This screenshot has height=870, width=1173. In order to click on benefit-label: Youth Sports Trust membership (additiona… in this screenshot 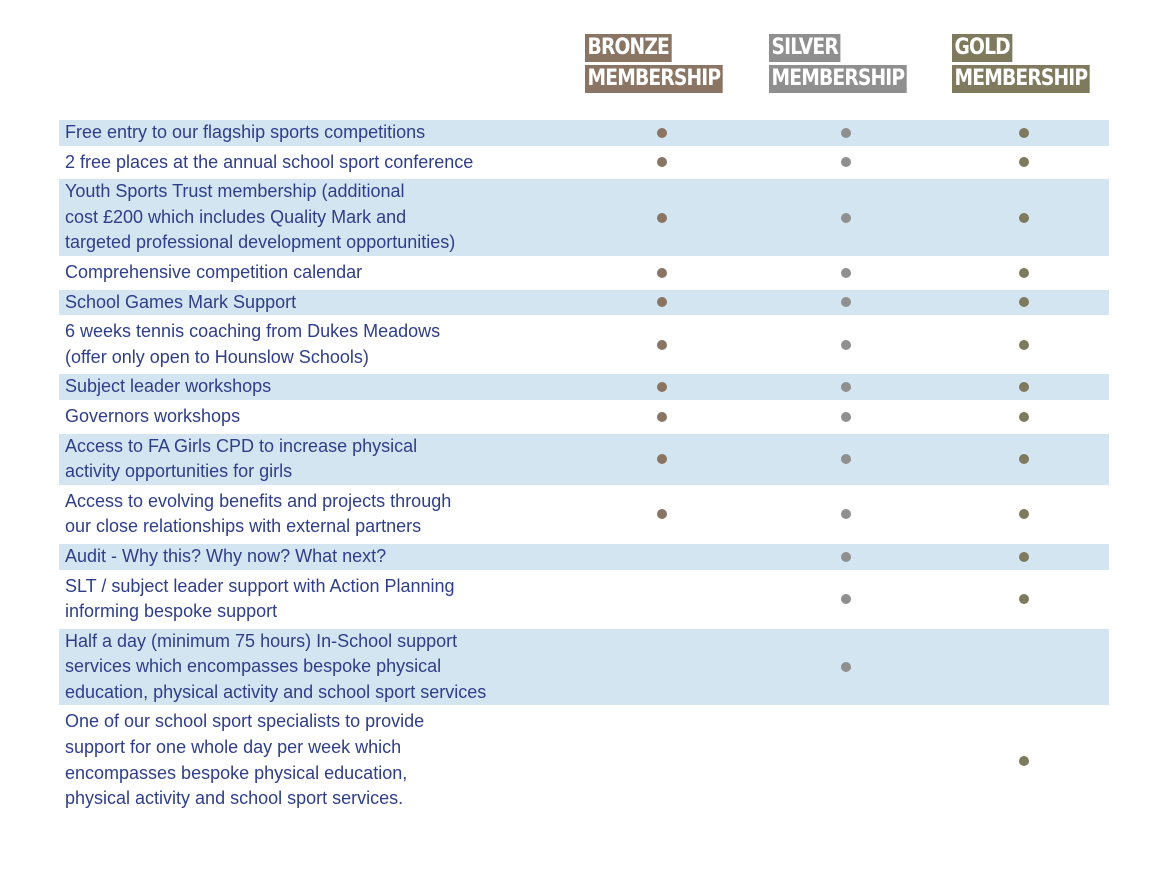, I will do `click(260, 217)`.